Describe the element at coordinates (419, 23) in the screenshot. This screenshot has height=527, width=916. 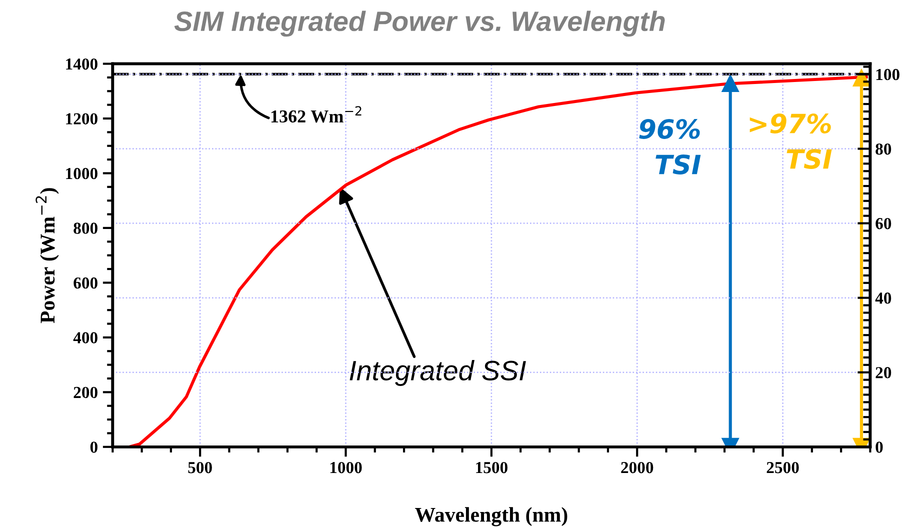
I see `chart-title: SIM Integrated Power vs. Wavelength` at that location.